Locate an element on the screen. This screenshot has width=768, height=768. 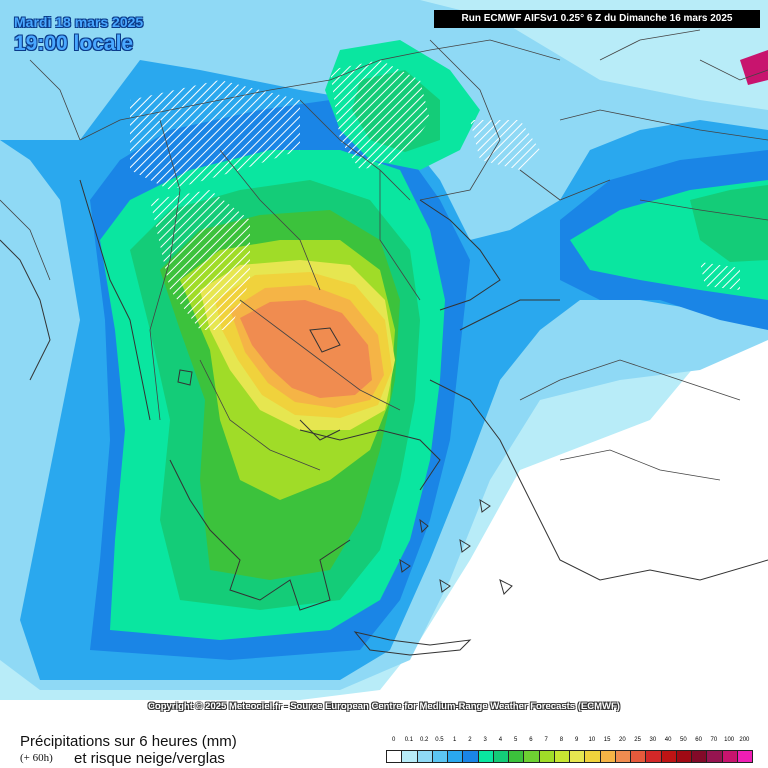
legend-label: 0.1 is located at coordinates (409, 740).